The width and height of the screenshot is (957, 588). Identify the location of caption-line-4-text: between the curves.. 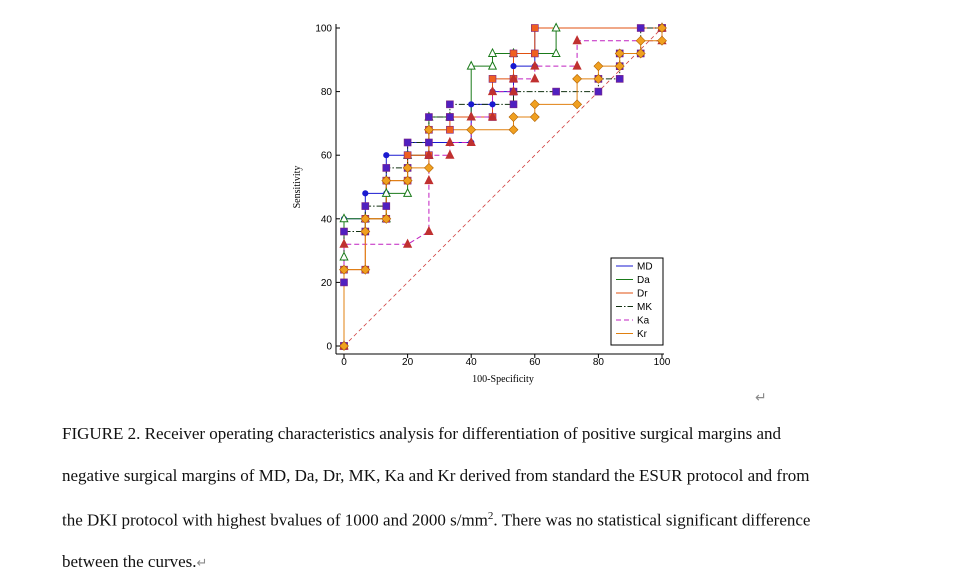
(129, 561).